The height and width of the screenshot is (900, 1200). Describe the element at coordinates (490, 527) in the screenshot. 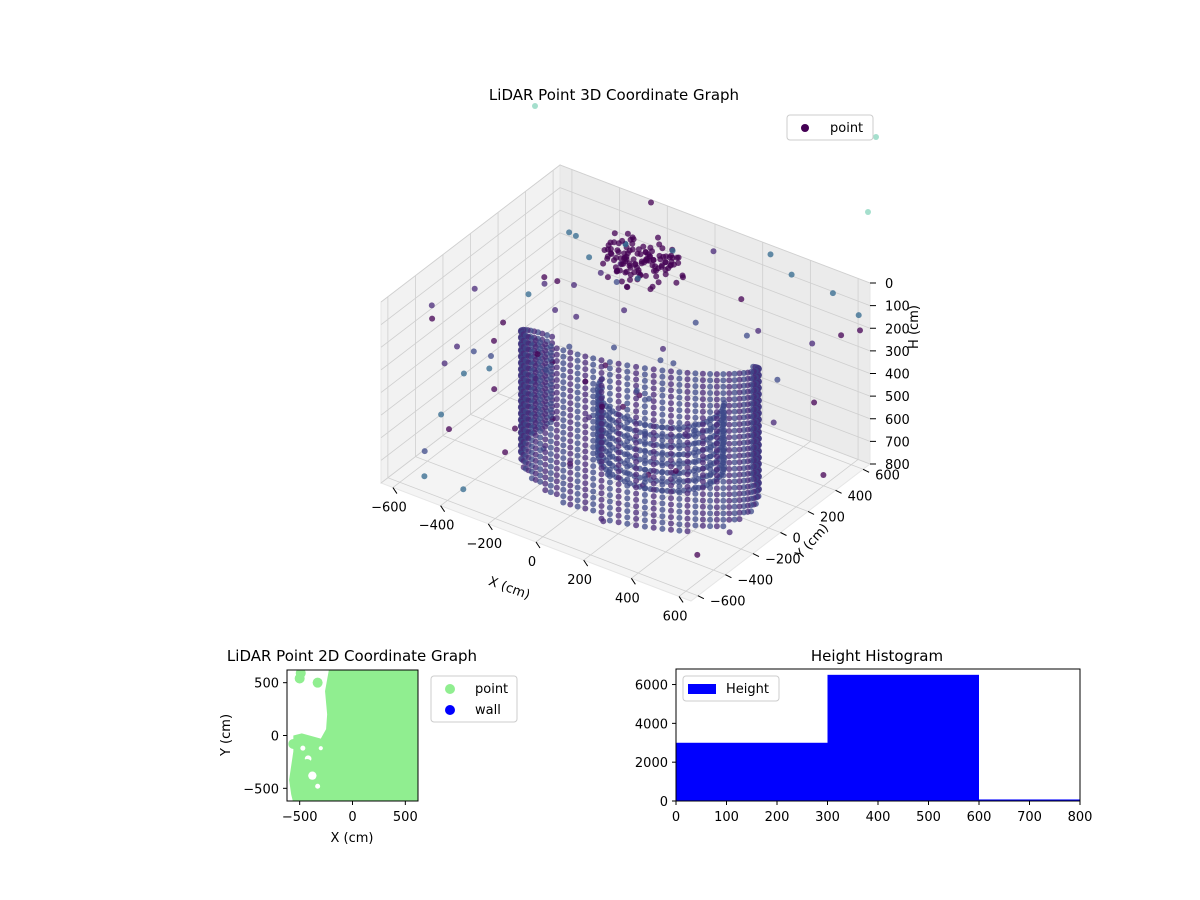

I see `tick-mark-x` at that location.